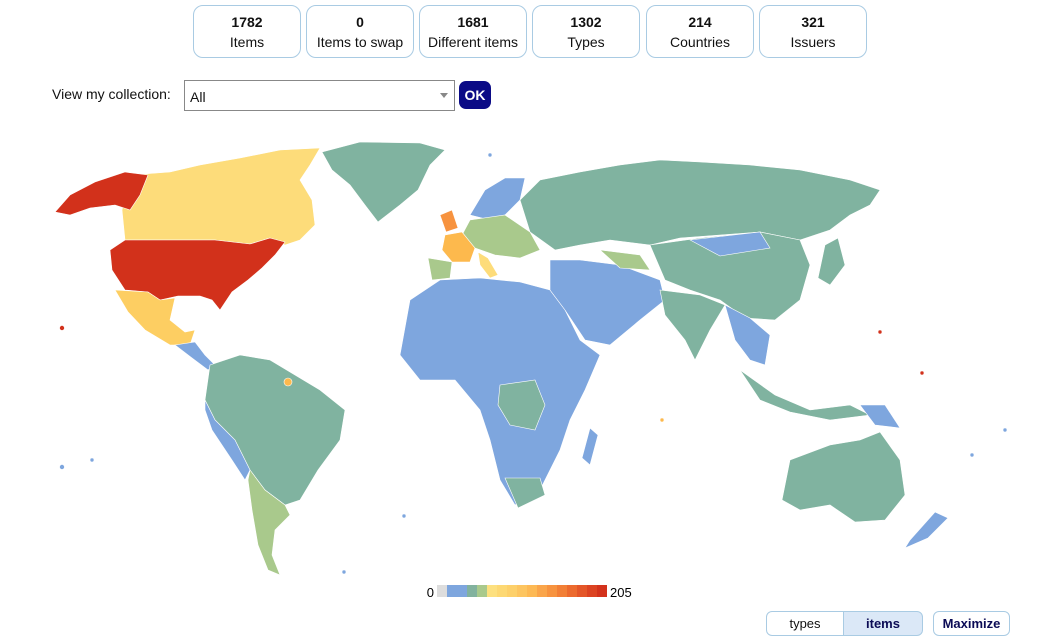  What do you see at coordinates (843, 477) in the screenshot?
I see `australia` at bounding box center [843, 477].